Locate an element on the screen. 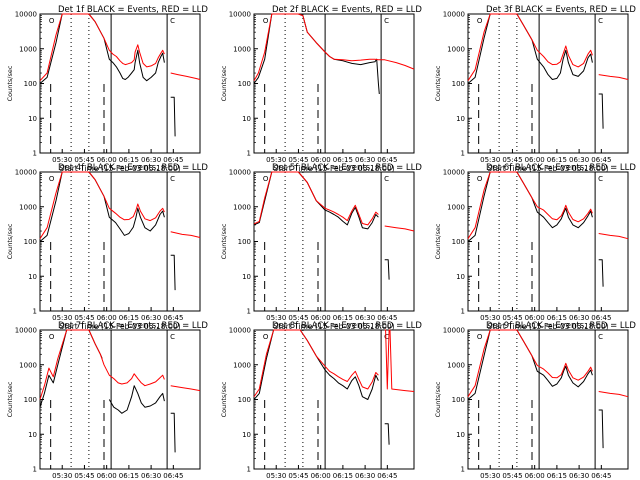 The image size is (640, 480). panel-title: Det 7f BLACK = Events, RED = LLD is located at coordinates (133, 326).